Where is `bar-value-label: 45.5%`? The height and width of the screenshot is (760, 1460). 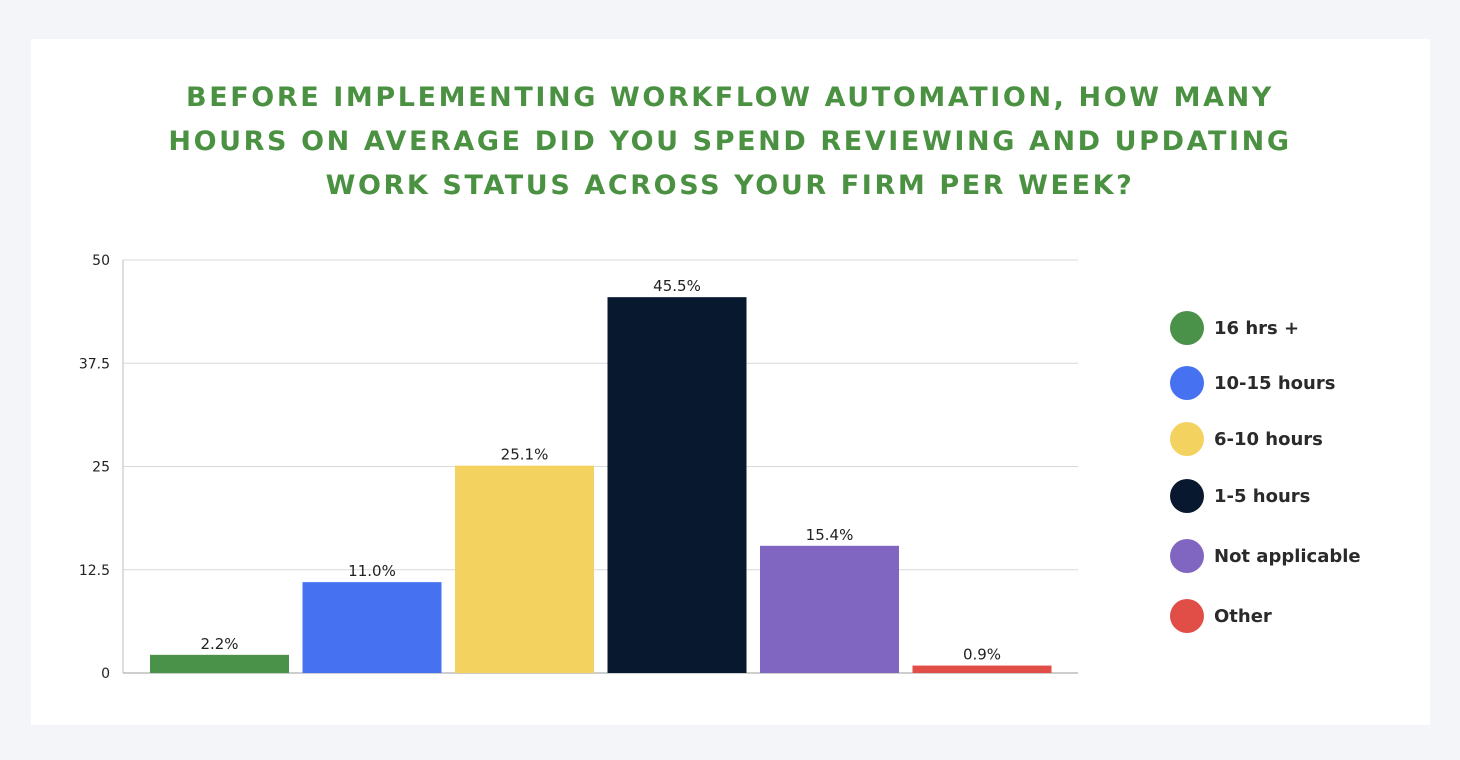
bar-value-label: 45.5% is located at coordinates (677, 286).